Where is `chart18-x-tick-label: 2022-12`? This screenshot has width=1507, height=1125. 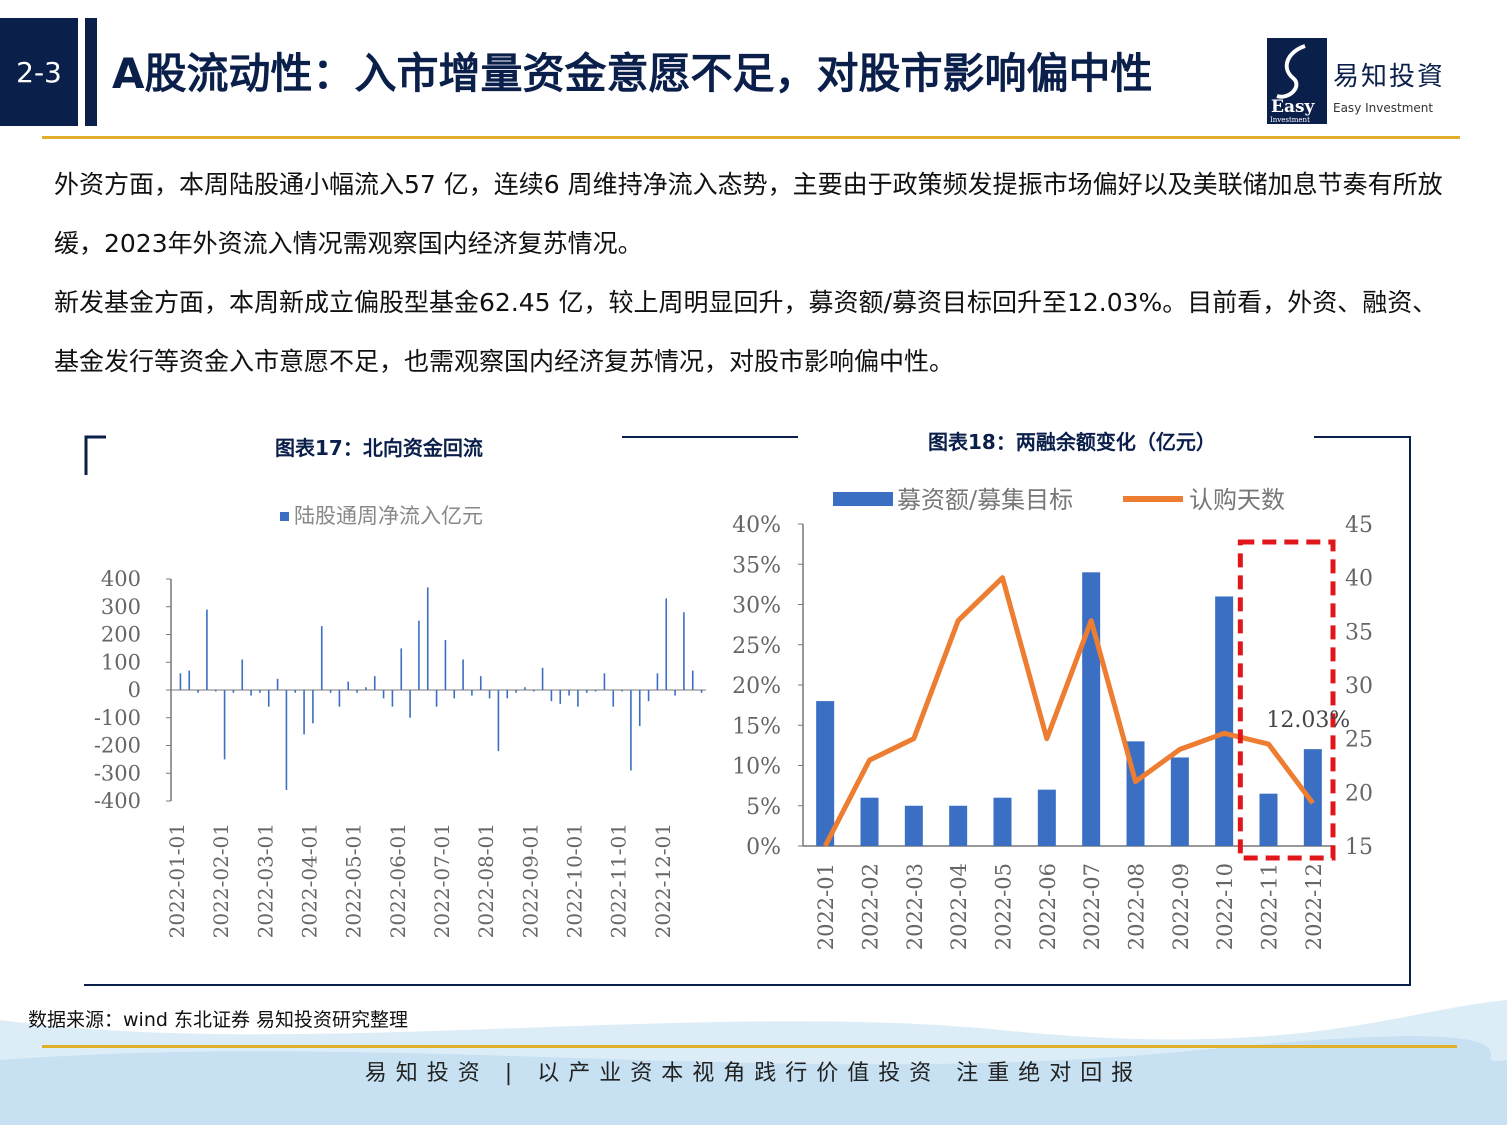
chart18-x-tick-label: 2022-12 is located at coordinates (1314, 906).